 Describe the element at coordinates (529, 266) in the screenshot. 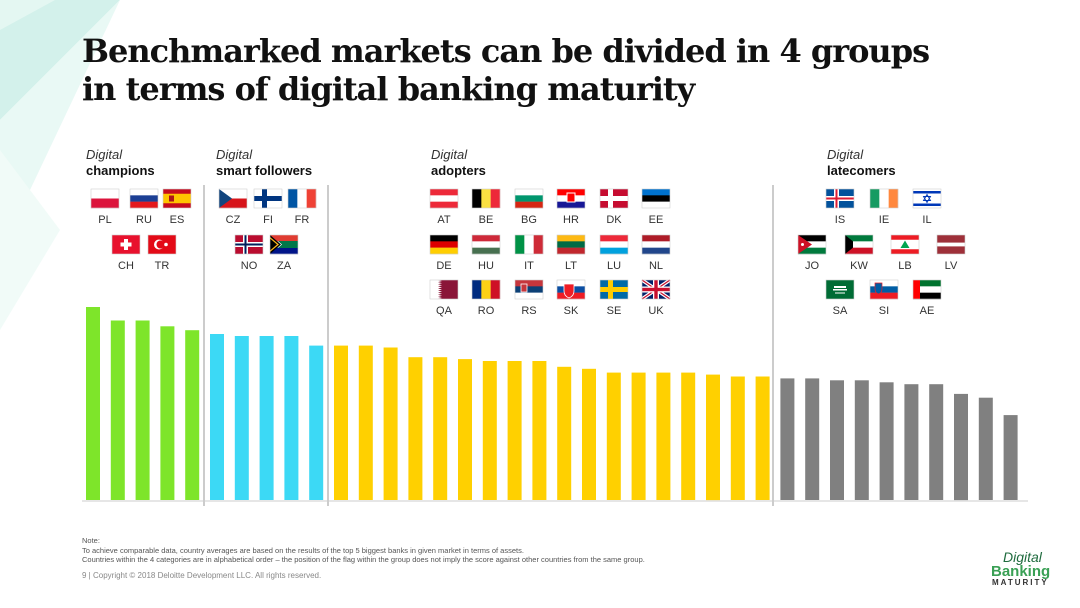

I see `flag-label: IT` at that location.